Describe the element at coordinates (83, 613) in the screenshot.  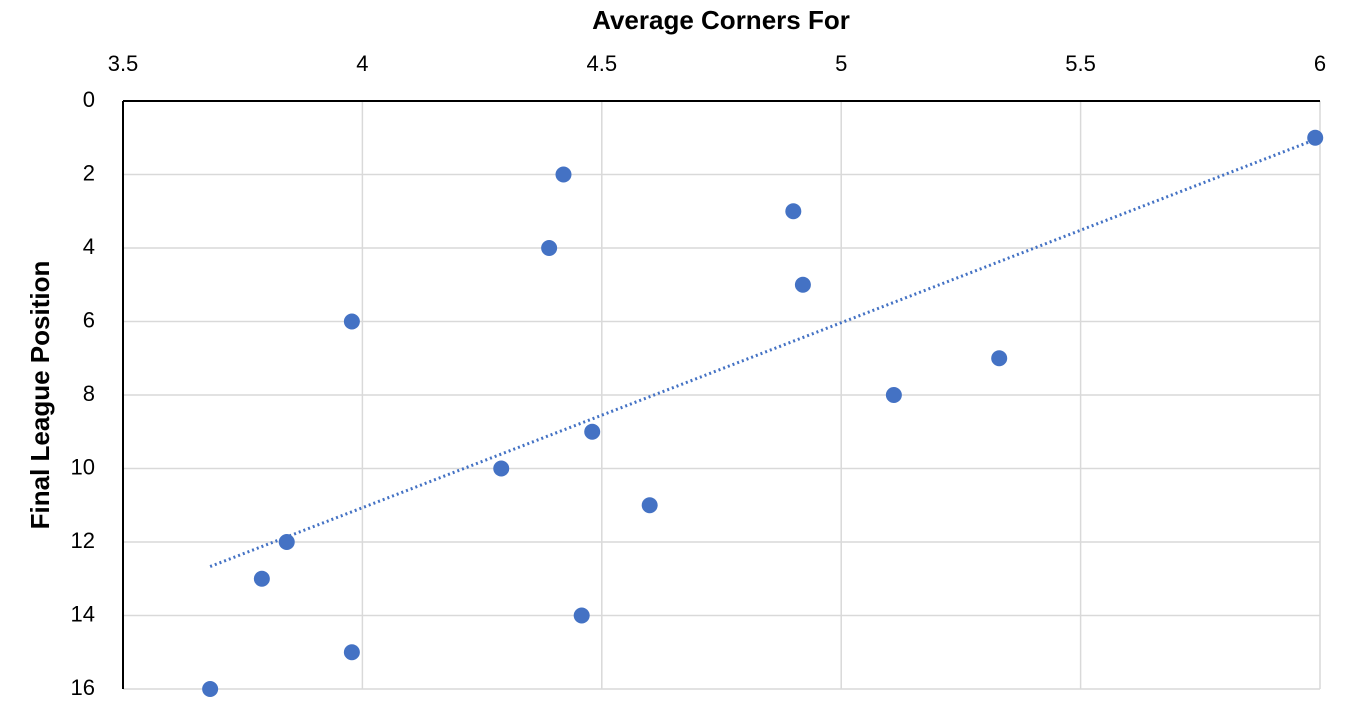
I see `y-tick-label: 14` at that location.